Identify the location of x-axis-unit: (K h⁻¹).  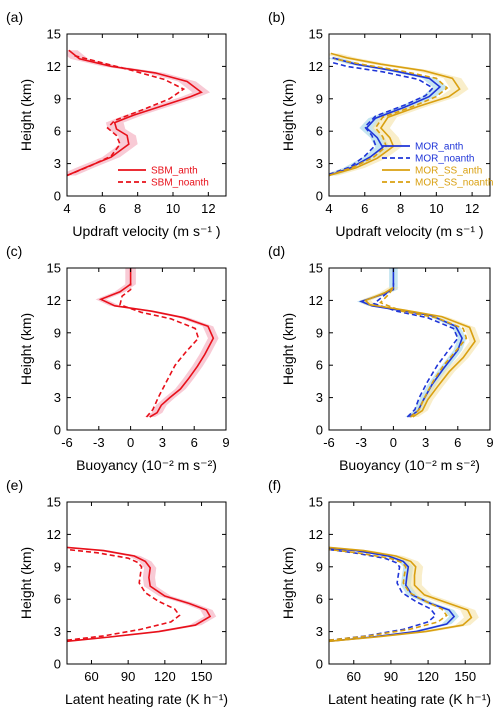
(207, 699).